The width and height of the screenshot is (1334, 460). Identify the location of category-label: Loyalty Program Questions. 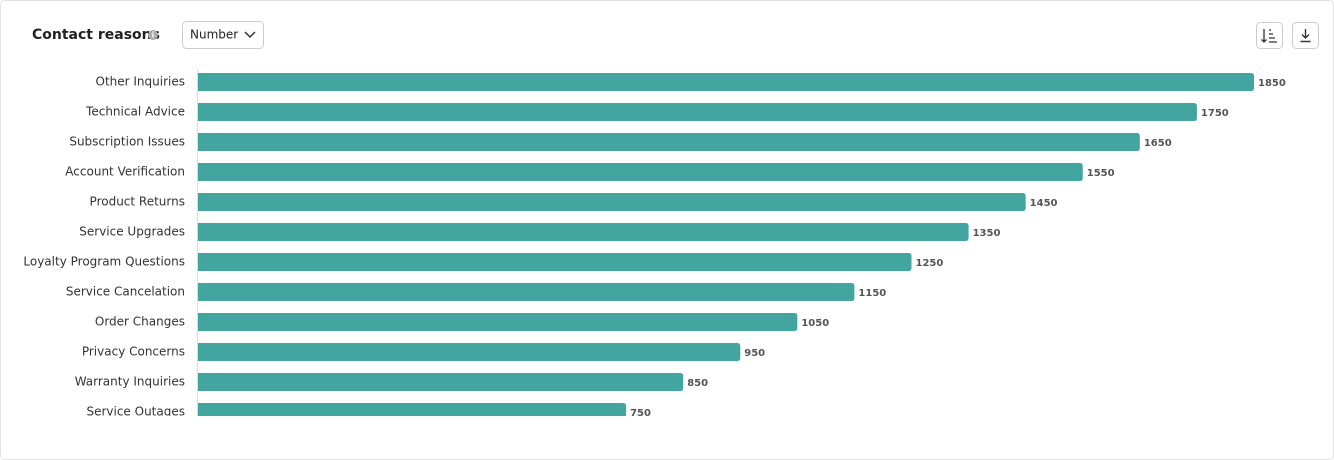
(104, 262).